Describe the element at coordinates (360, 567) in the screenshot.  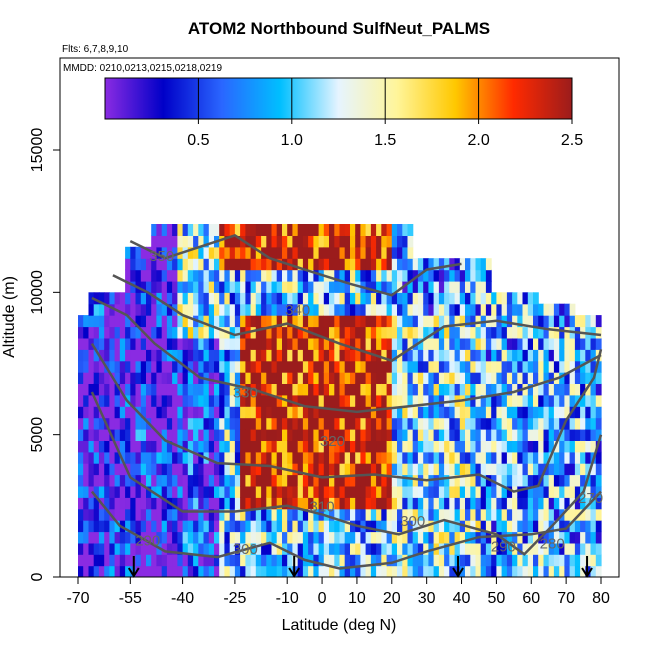
I see `profile-arrows` at that location.